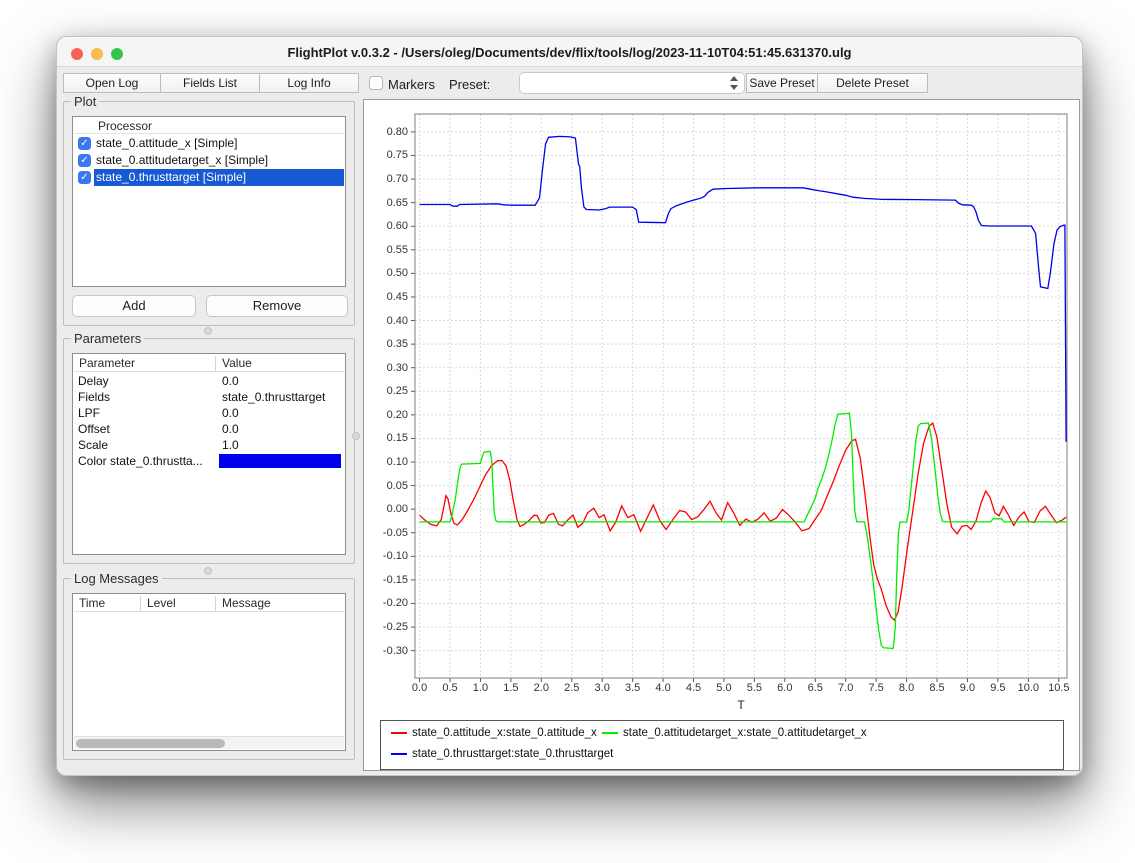 The image size is (1135, 863). I want to click on parameter-row: Fields state_0.thrusttarget, so click(209, 397).